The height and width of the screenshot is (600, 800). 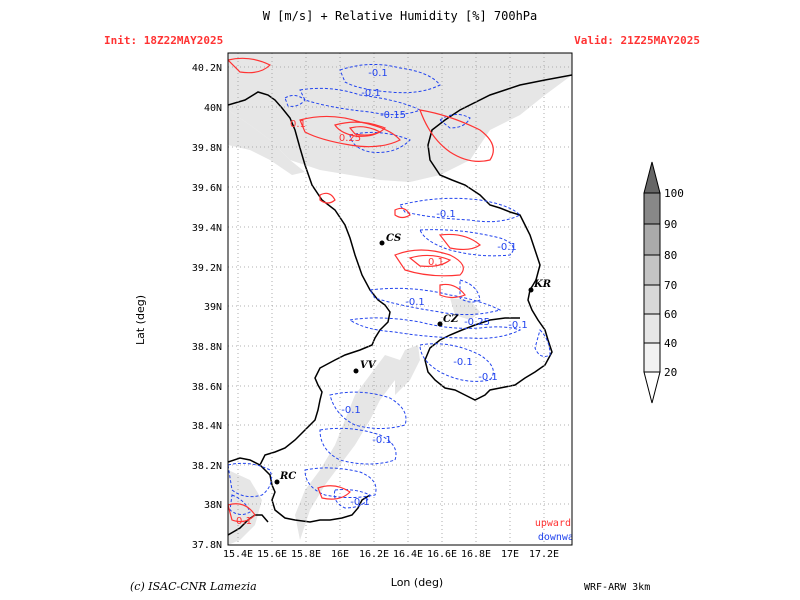 What do you see at coordinates (306, 554) in the screenshot?
I see `x-tick-label: 15.8E` at bounding box center [306, 554].